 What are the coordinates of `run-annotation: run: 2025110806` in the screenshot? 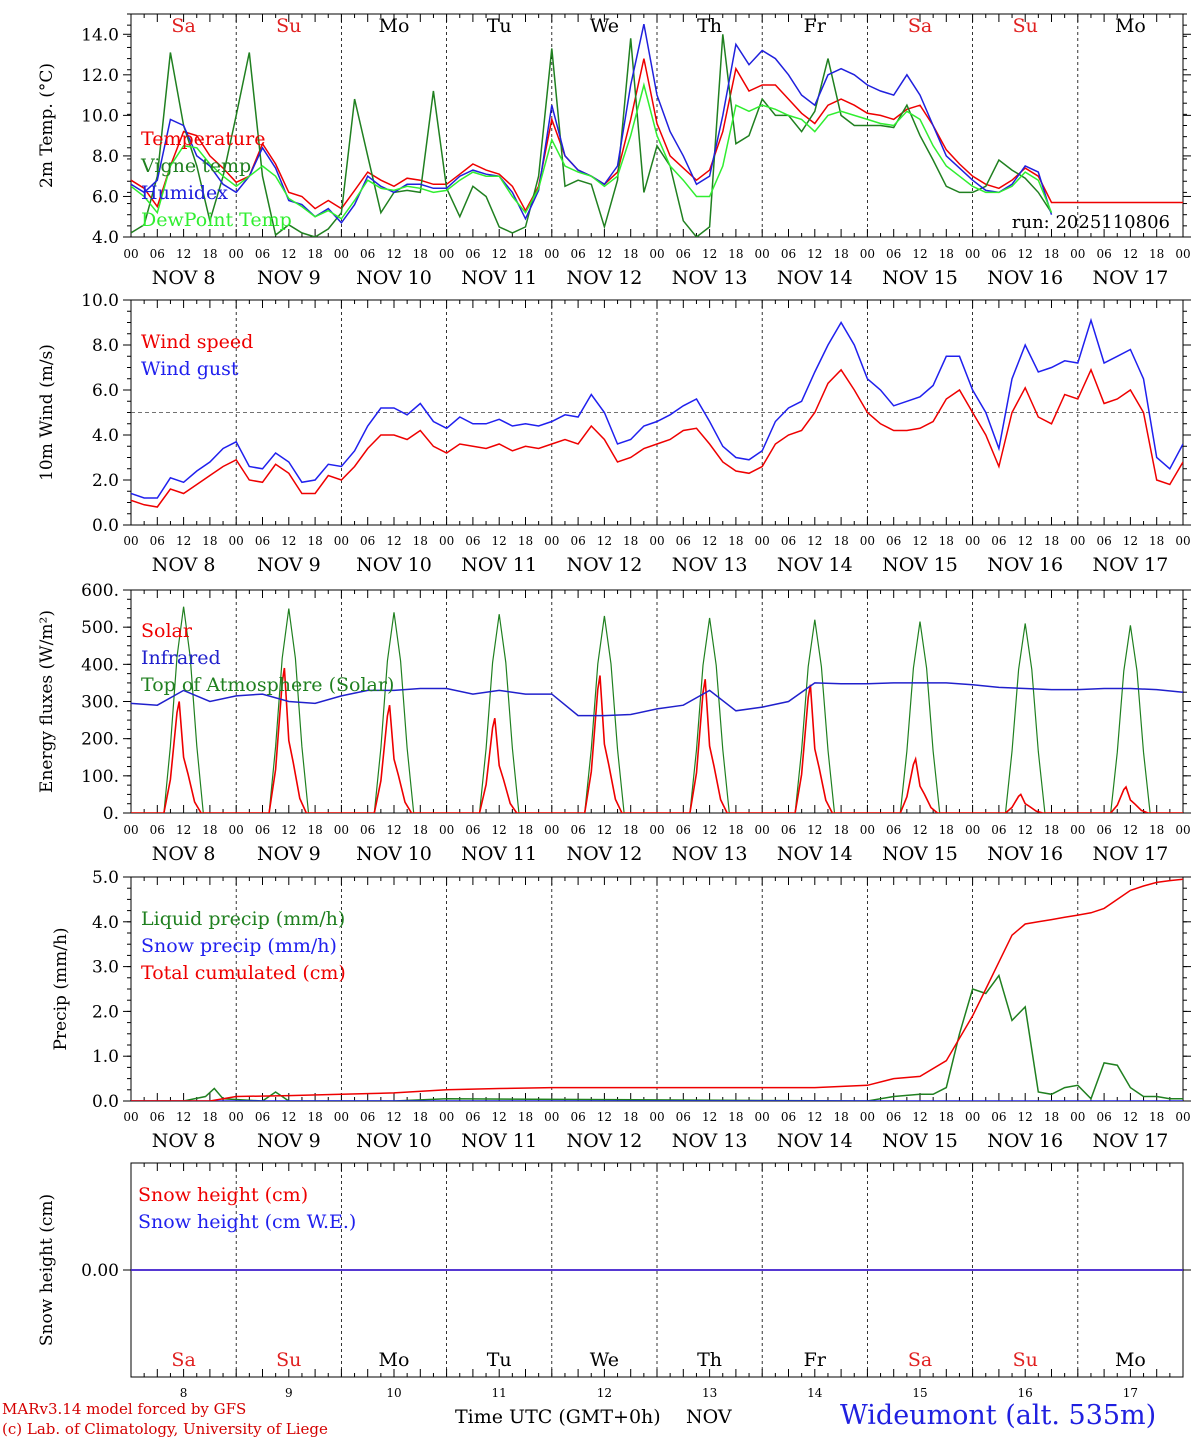 It's located at (1091, 222).